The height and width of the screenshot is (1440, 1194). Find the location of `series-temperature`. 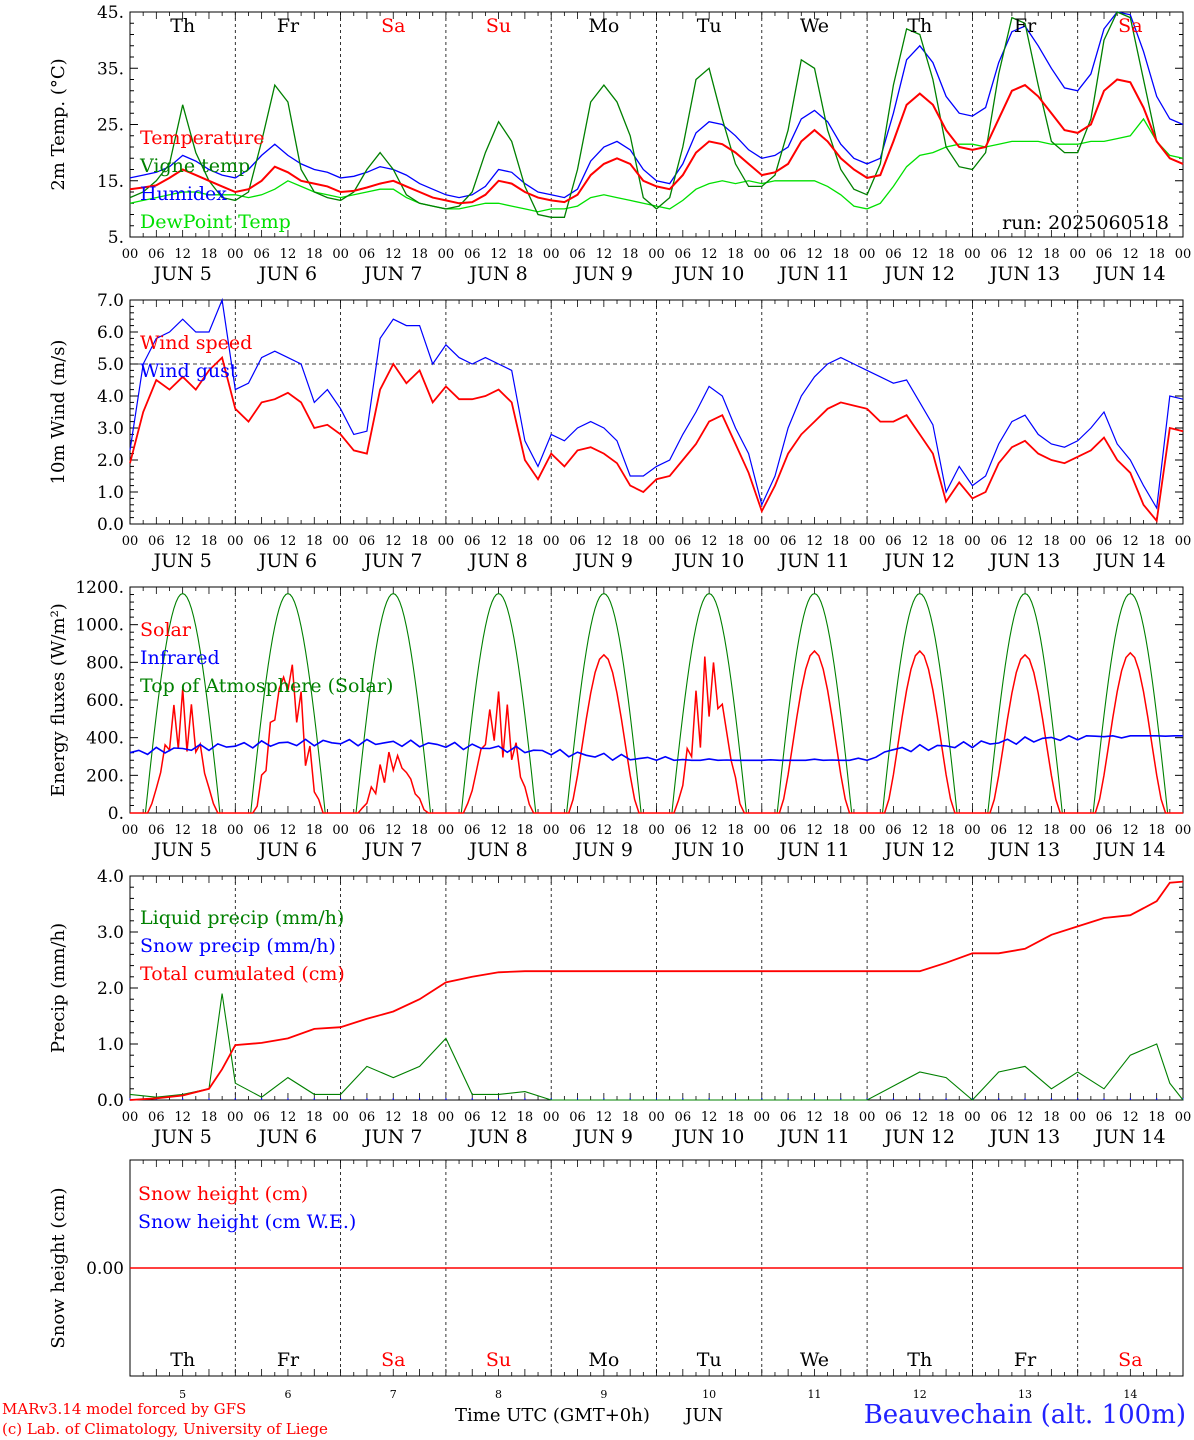

series-temperature is located at coordinates (656, 141).